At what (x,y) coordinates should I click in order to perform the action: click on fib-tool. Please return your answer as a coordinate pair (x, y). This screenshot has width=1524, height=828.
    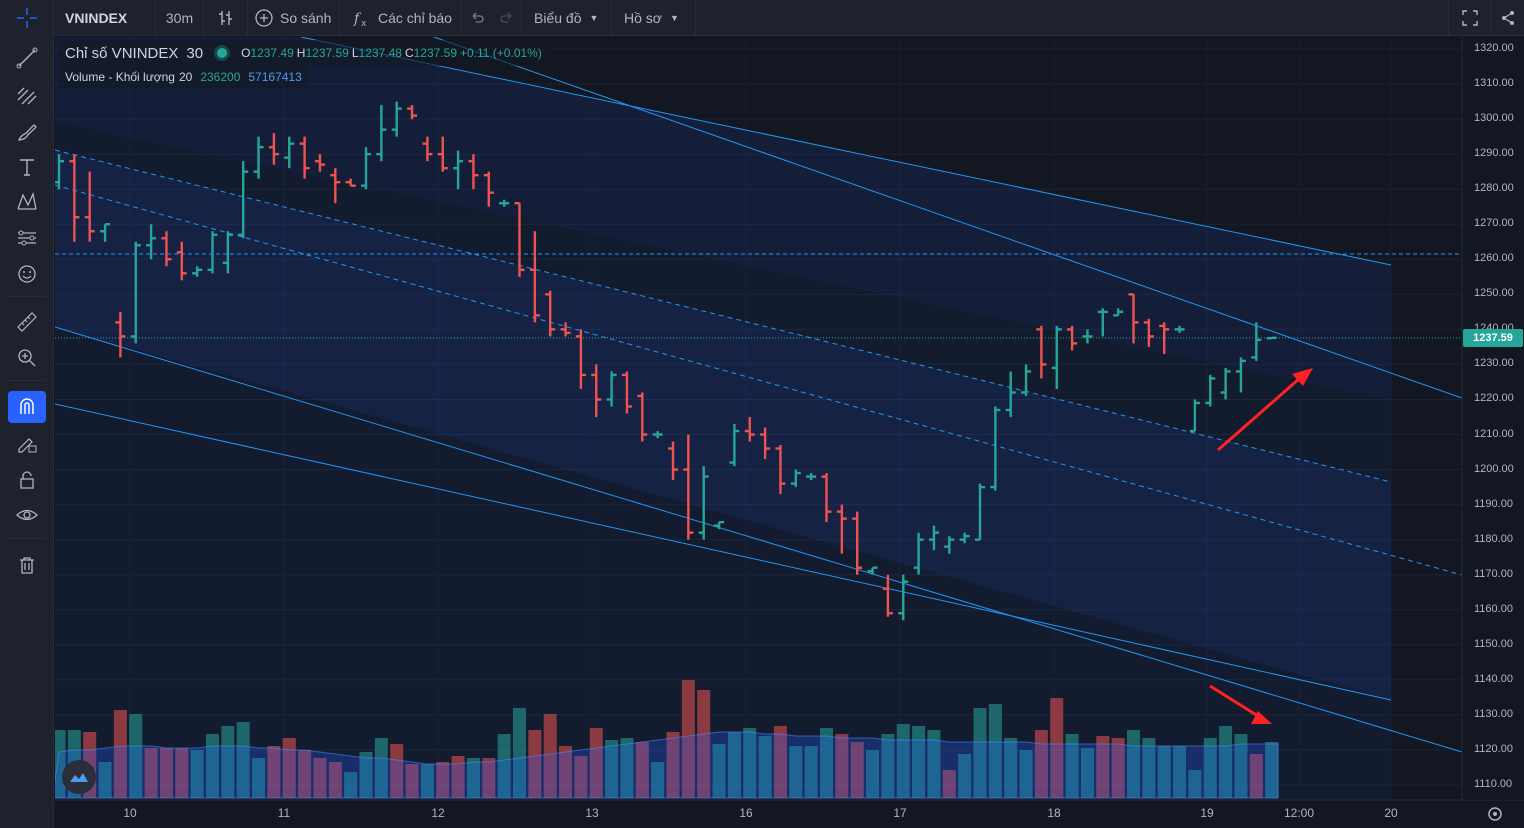
    Looking at the image, I should click on (27, 95).